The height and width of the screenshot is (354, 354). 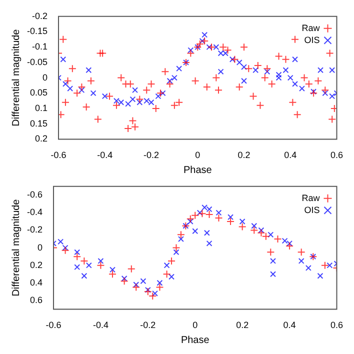 I want to click on y-tick-label: -0.1, so click(x=40, y=47).